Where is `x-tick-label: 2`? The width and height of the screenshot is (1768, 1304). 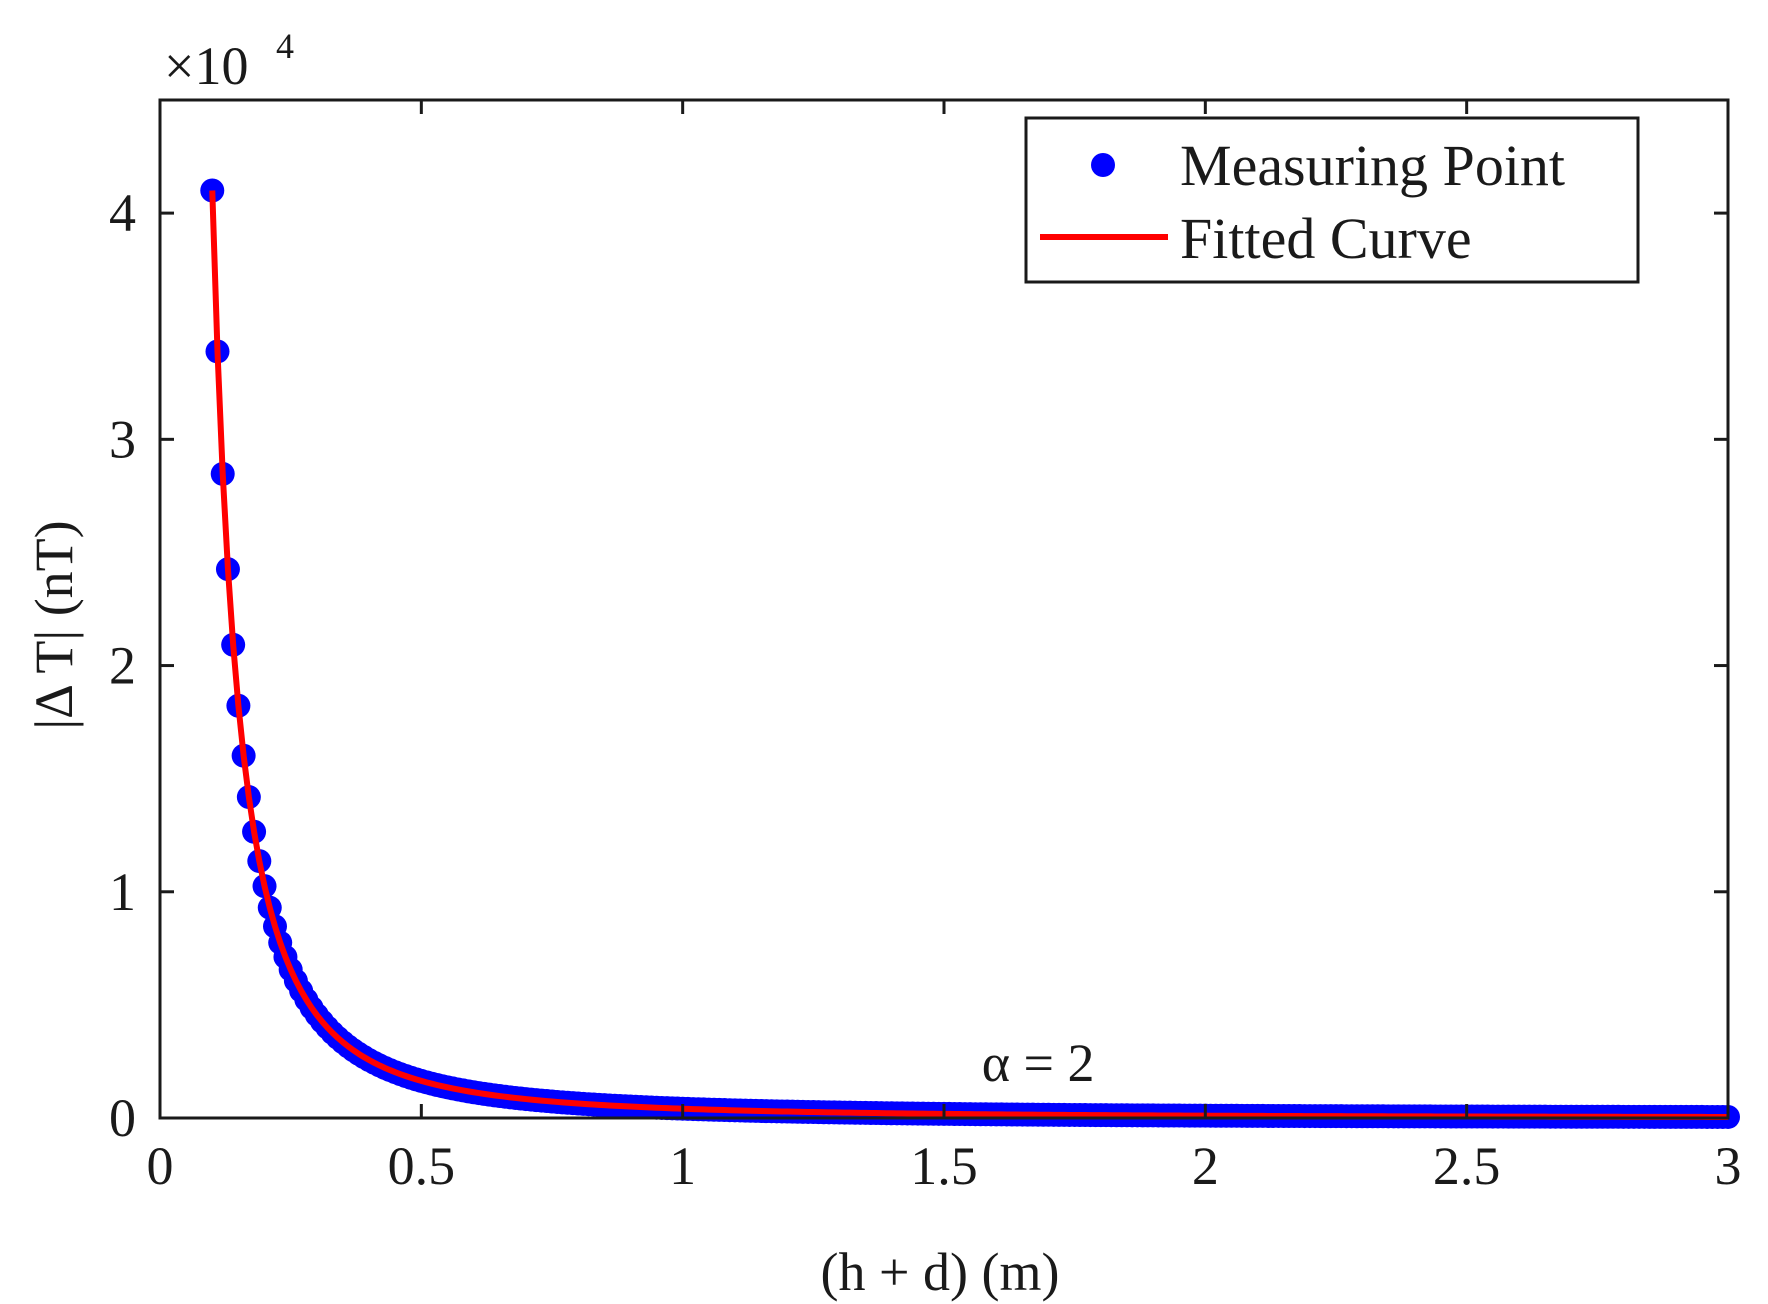 x-tick-label: 2 is located at coordinates (1205, 1166).